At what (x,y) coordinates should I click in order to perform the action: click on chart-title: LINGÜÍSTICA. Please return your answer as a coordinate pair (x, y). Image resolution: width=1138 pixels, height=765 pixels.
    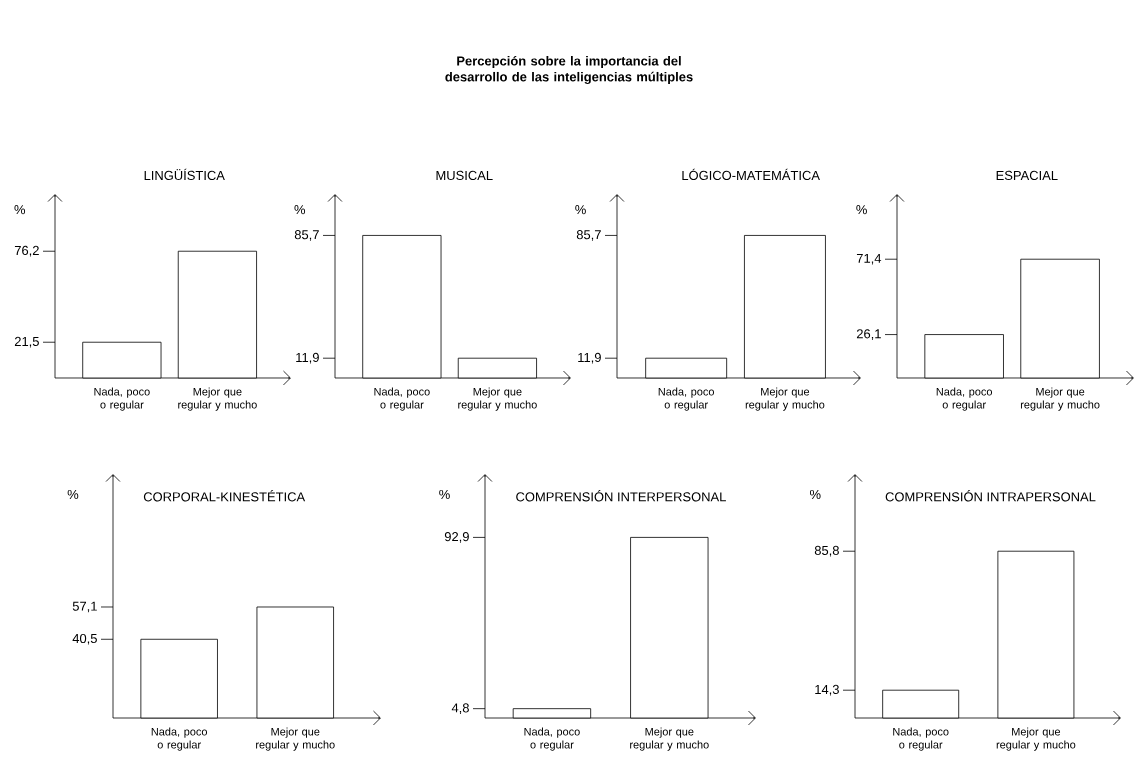
    Looking at the image, I should click on (184, 174).